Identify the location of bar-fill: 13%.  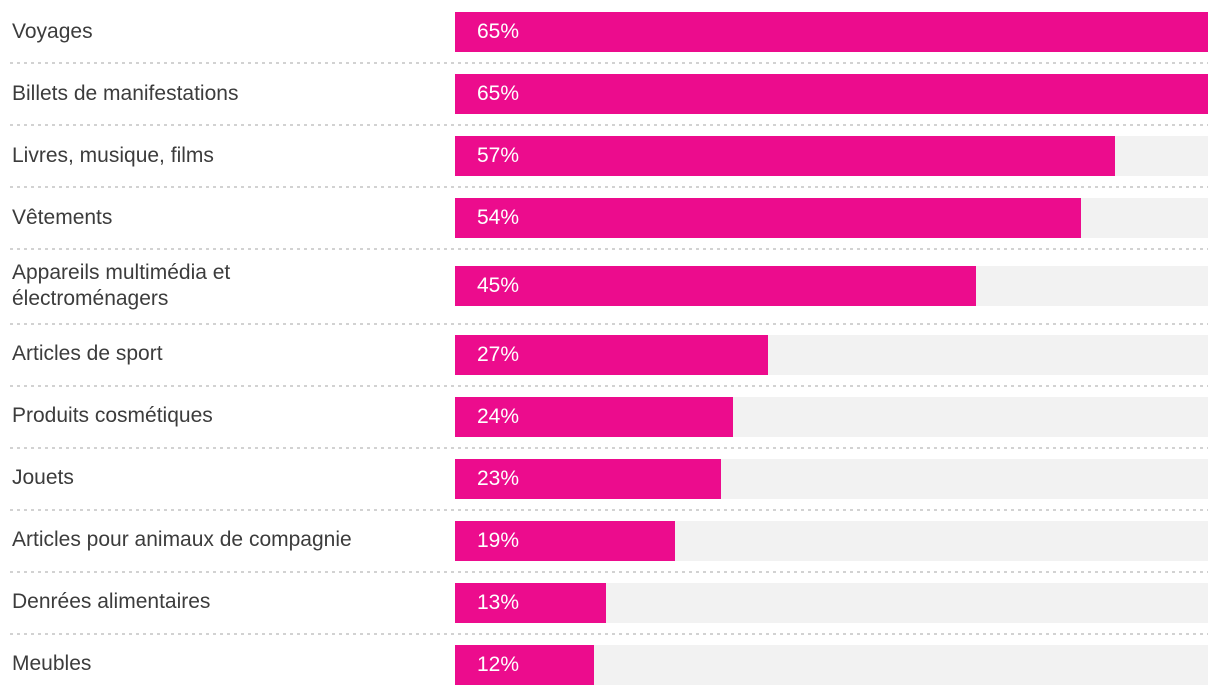
(530, 602).